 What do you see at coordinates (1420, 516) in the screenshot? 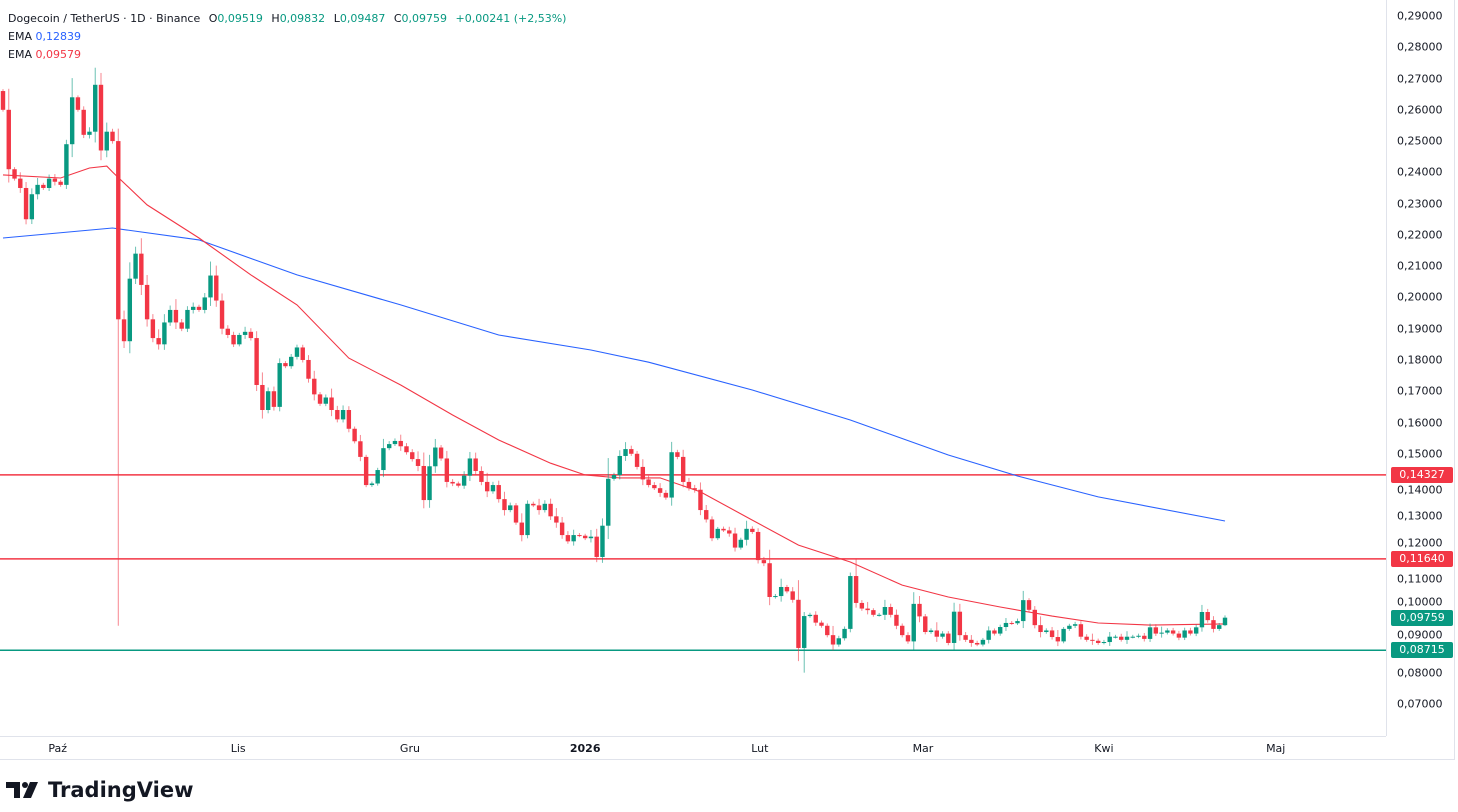
I see `price-tick-label: 0,13000` at bounding box center [1420, 516].